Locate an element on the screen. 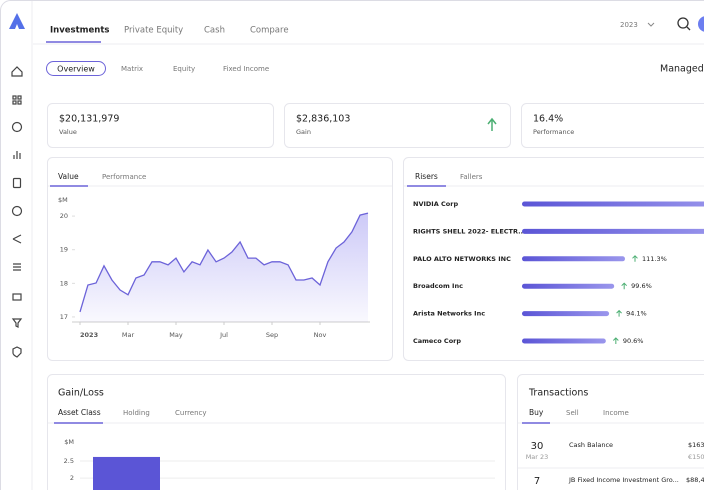 This screenshot has width=704, height=490. tx-date: Mar 23 is located at coordinates (537, 457).